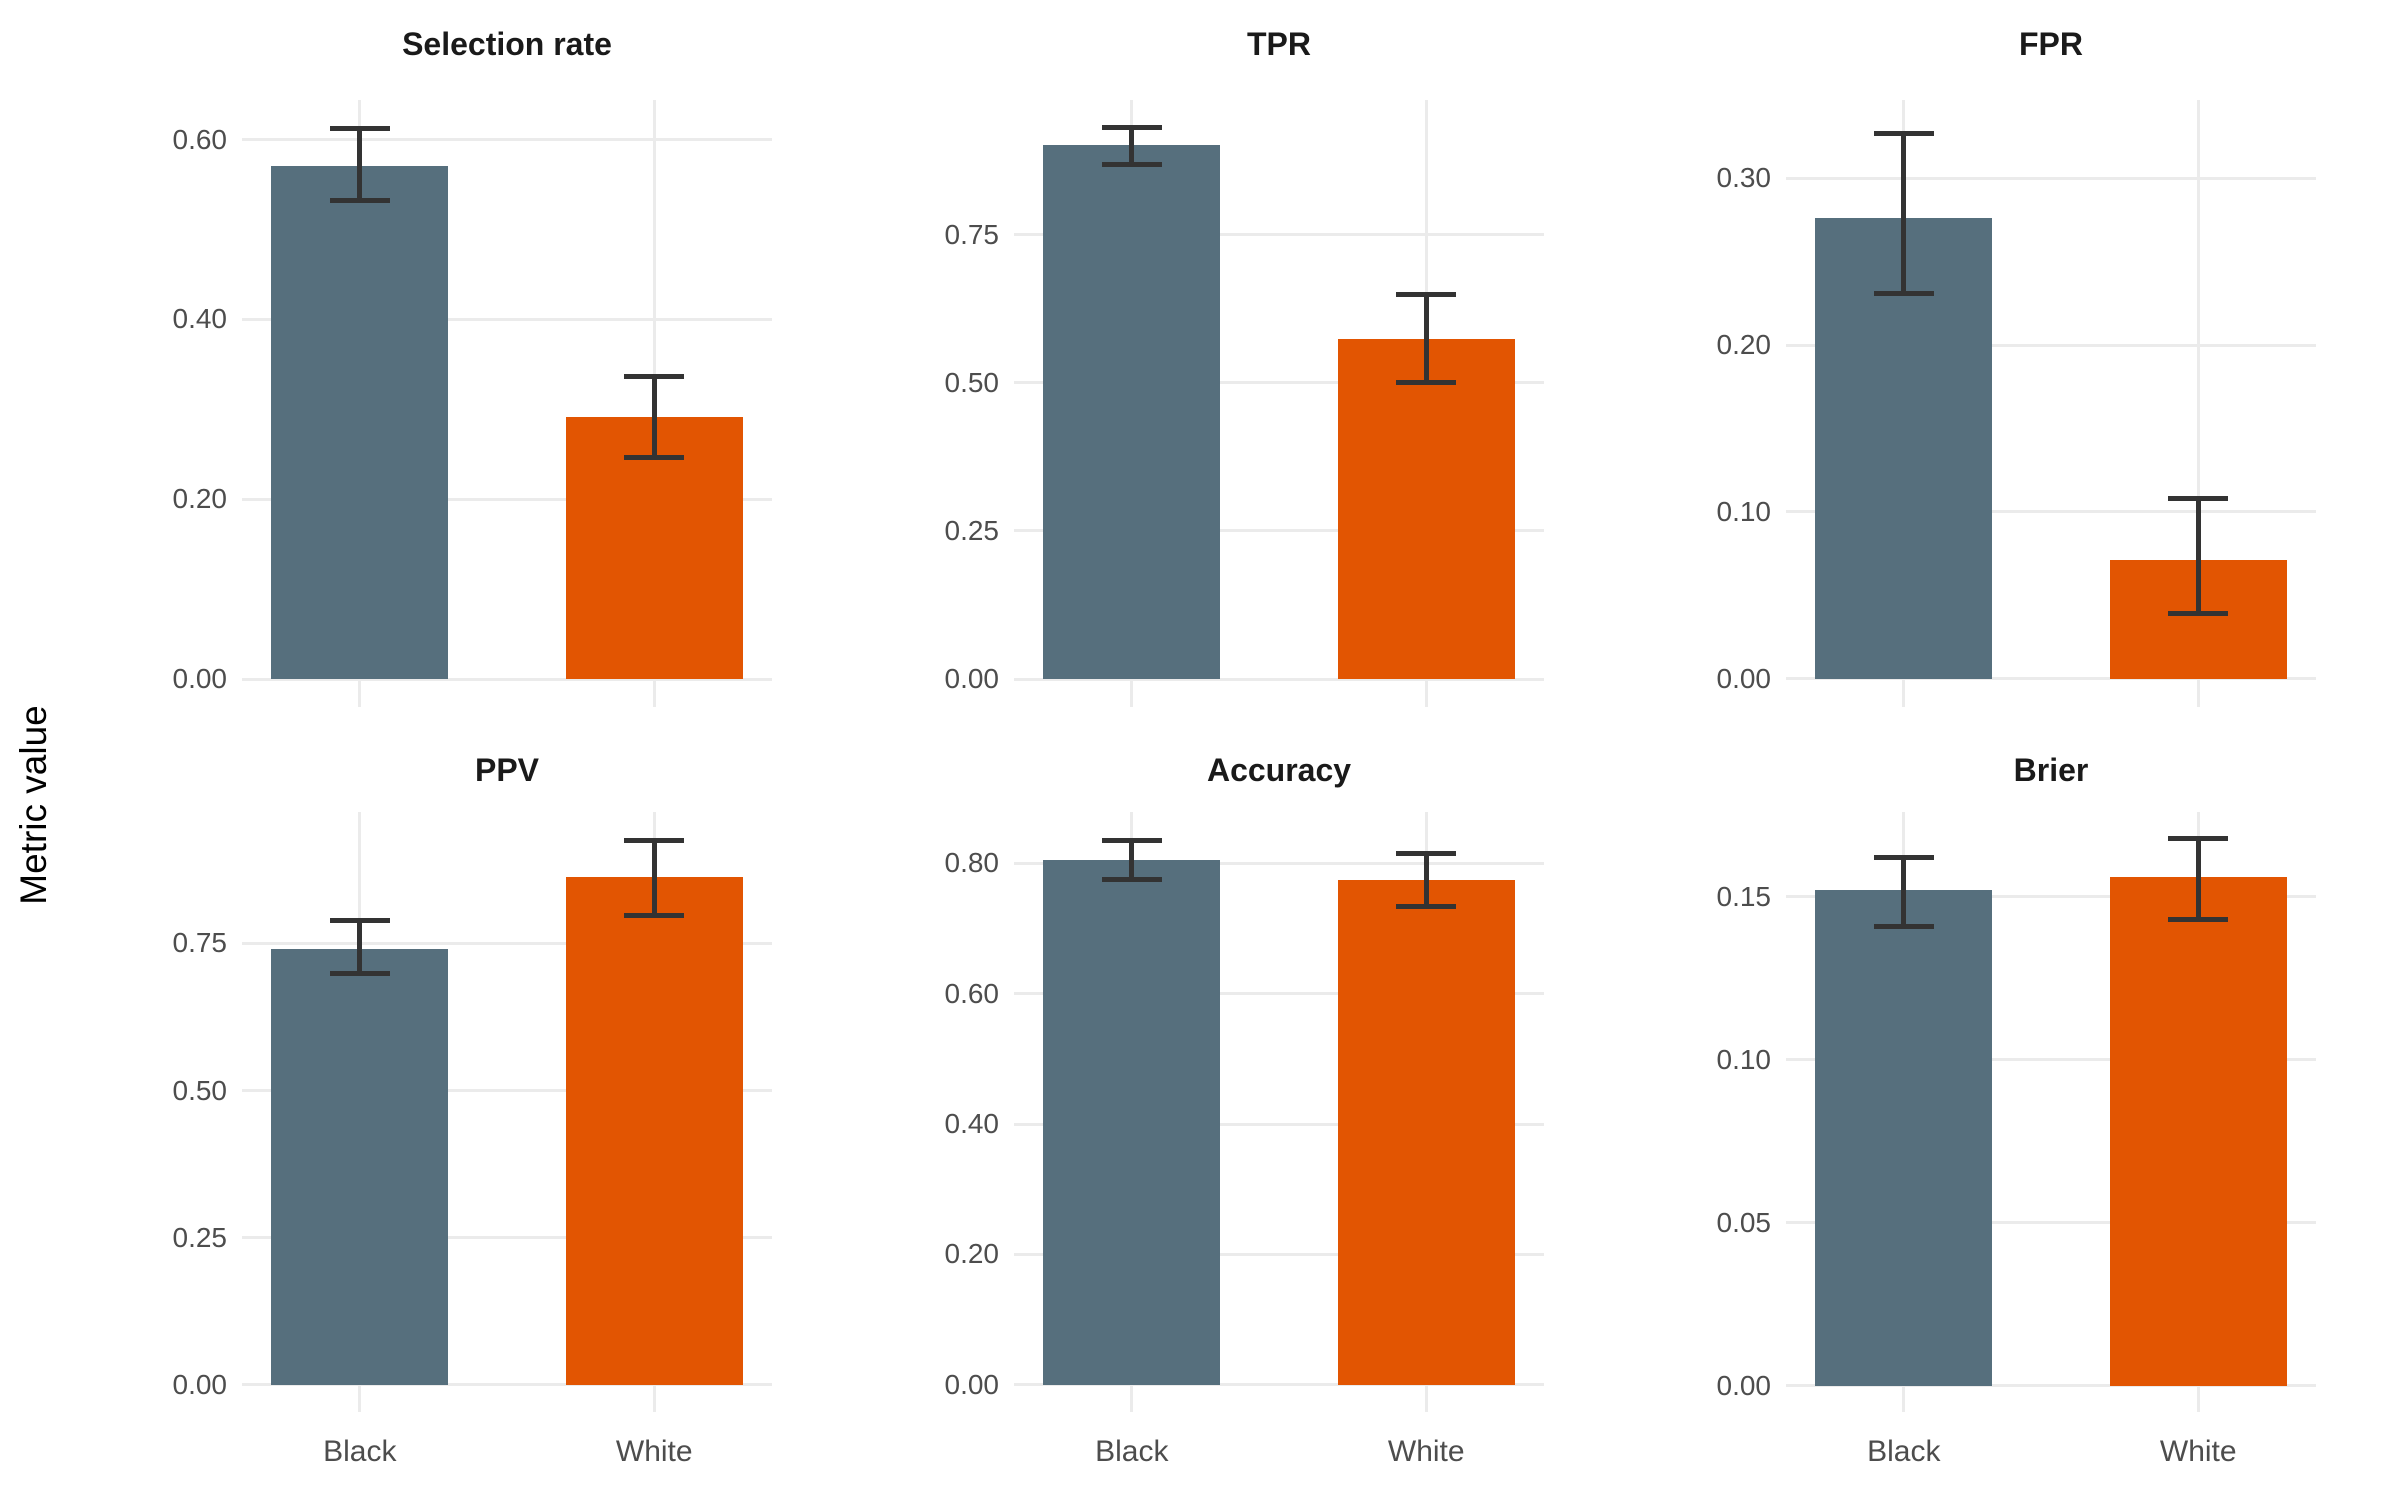  What do you see at coordinates (200, 943) in the screenshot?
I see `y-tick-label: 0.75` at bounding box center [200, 943].